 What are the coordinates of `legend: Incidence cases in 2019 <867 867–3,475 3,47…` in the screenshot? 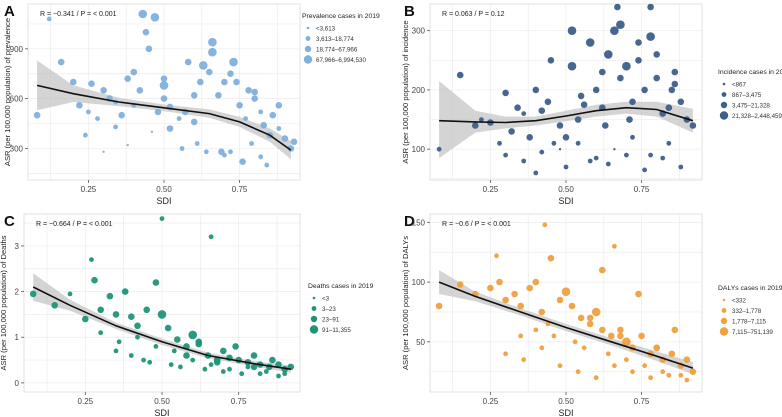 It's located at (750, 94).